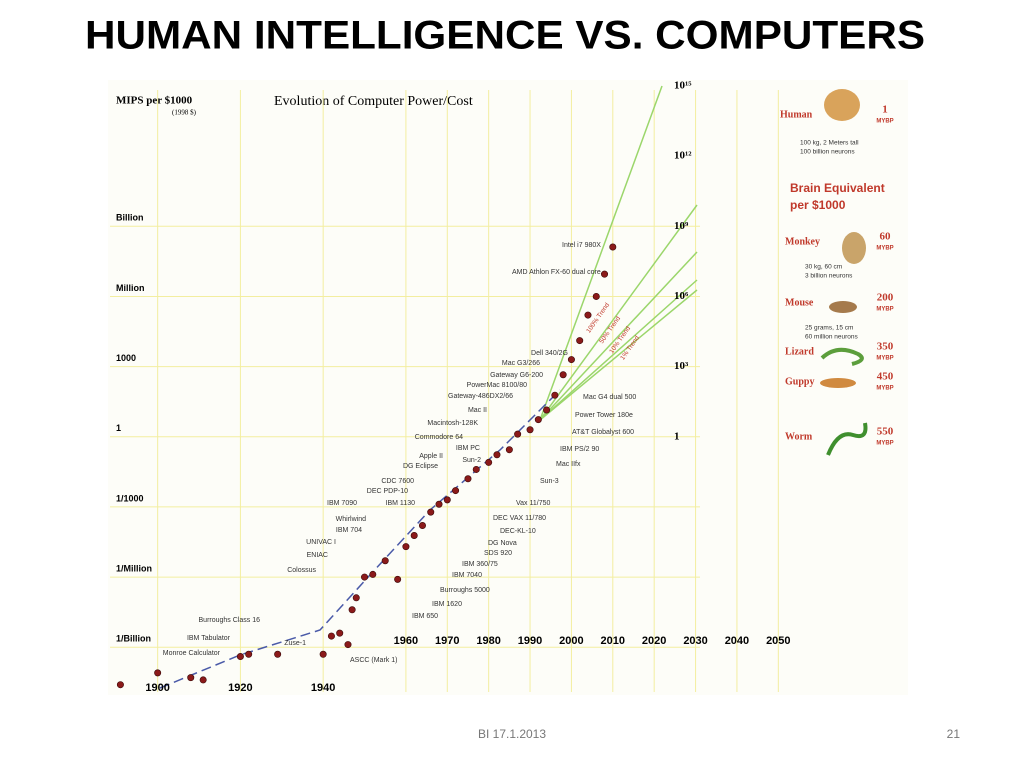 This screenshot has height=768, width=1024. I want to click on machine-label: Mac II, so click(477, 410).